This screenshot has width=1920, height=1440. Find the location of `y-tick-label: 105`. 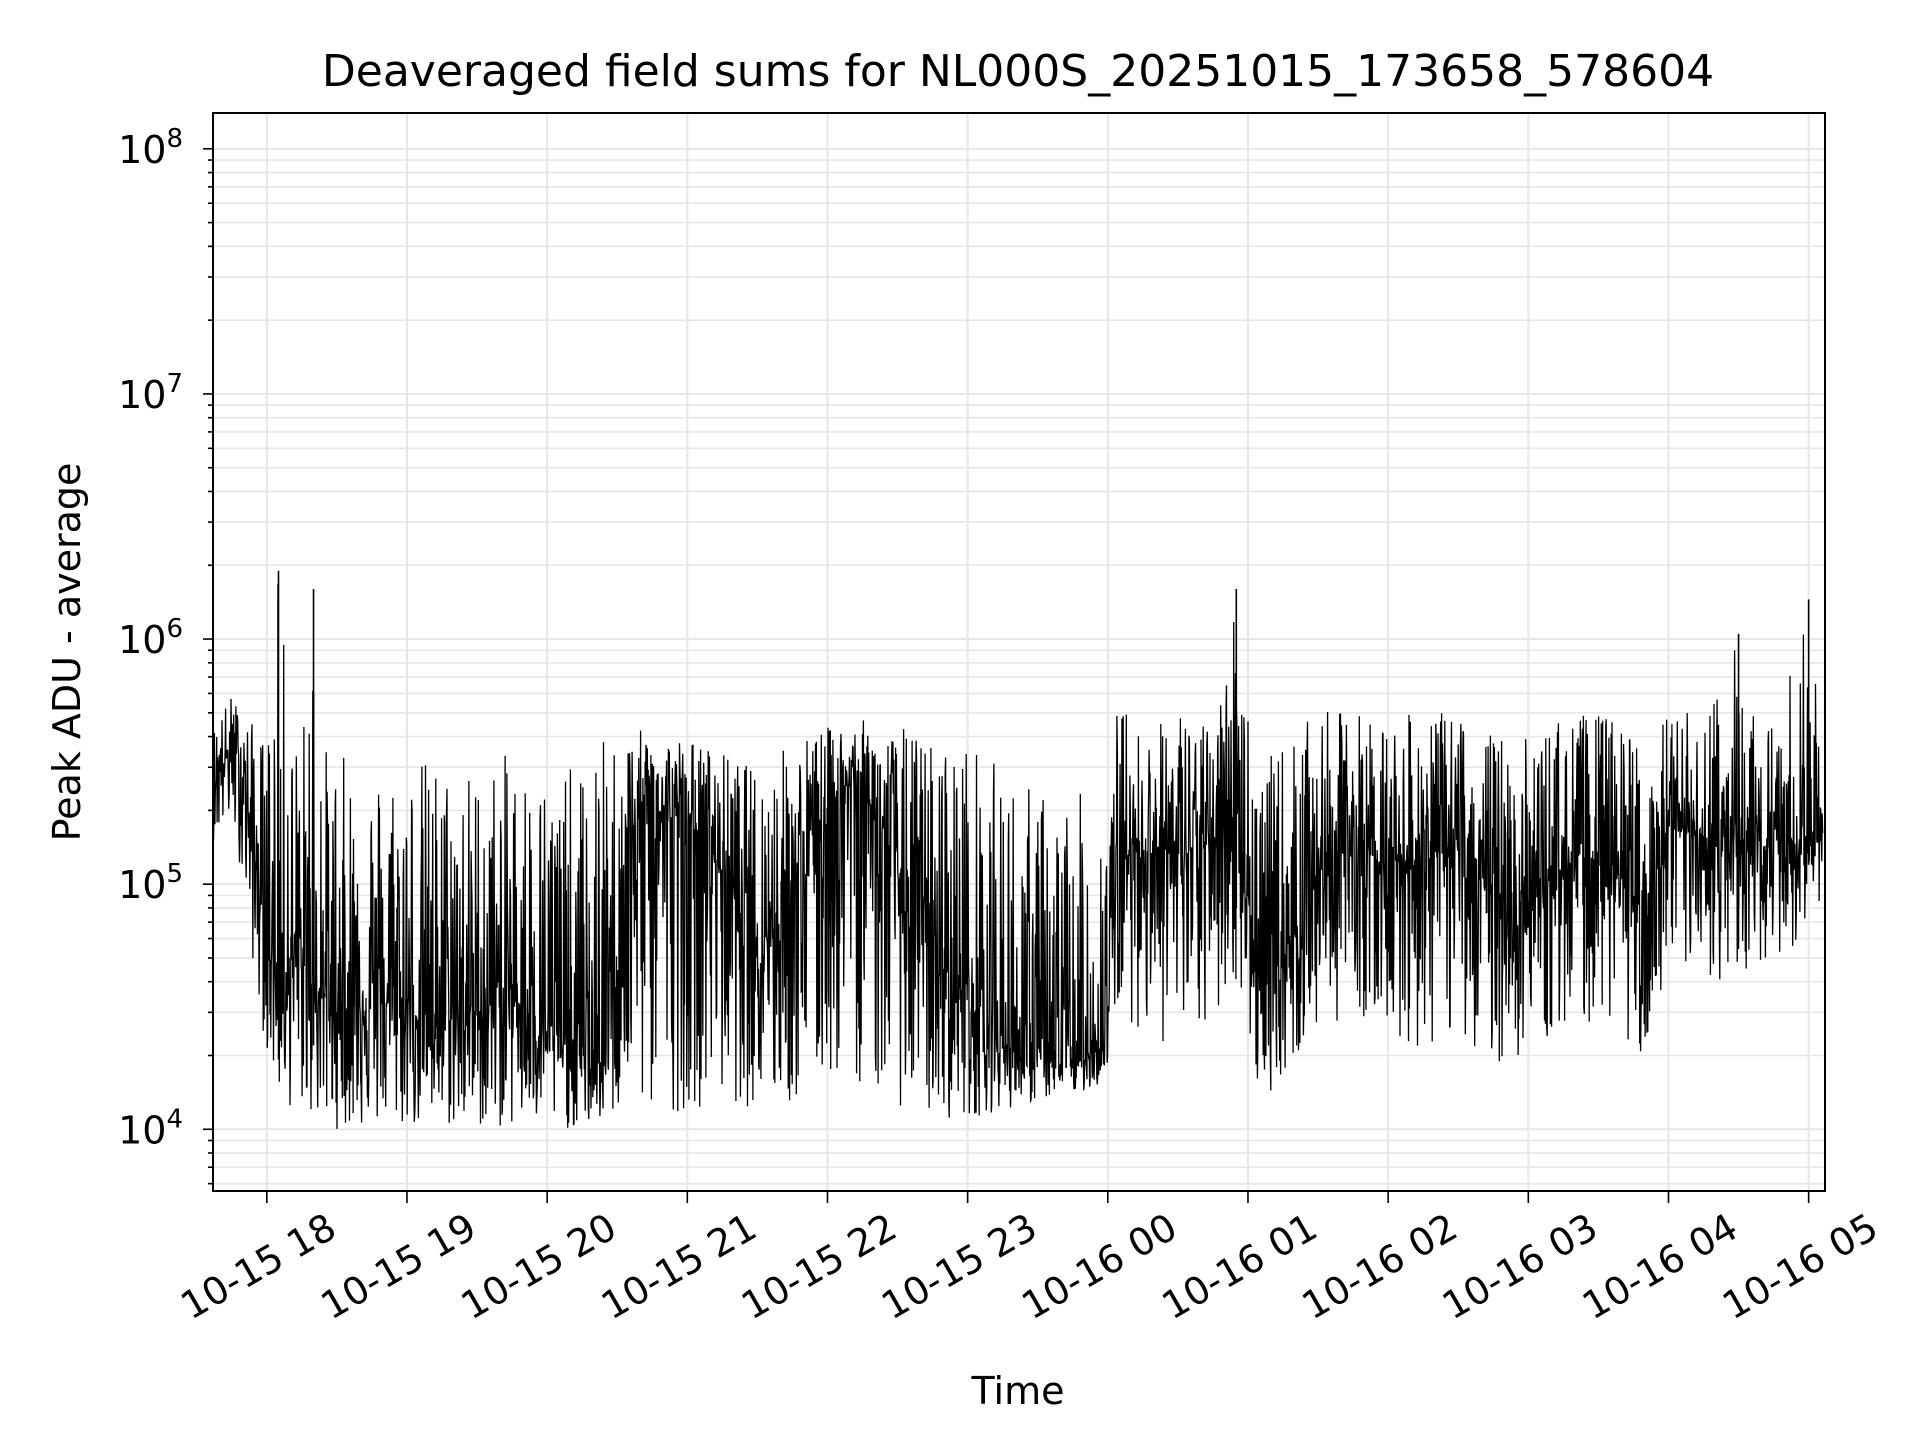

y-tick-label: 105 is located at coordinates (150, 883).